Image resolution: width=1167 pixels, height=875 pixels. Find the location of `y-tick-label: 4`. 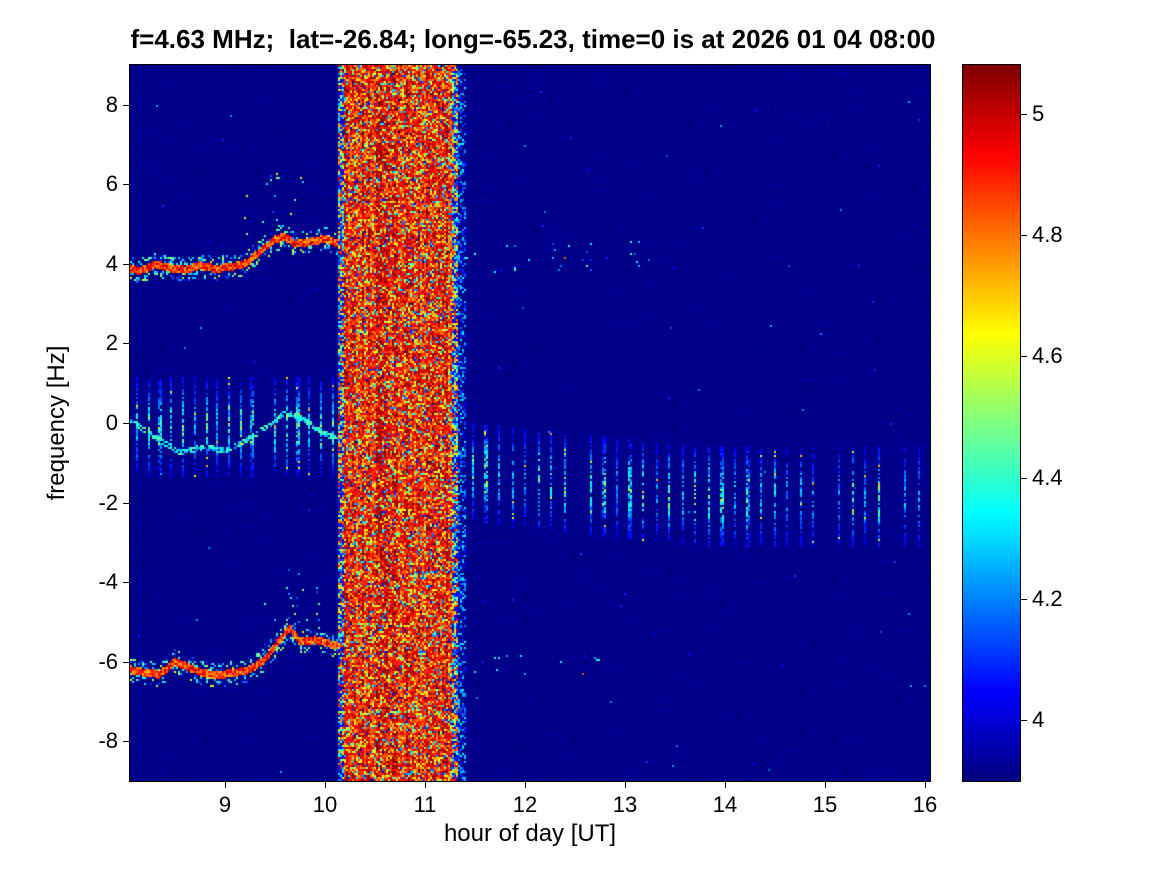

y-tick-label: 4 is located at coordinates (111, 263).